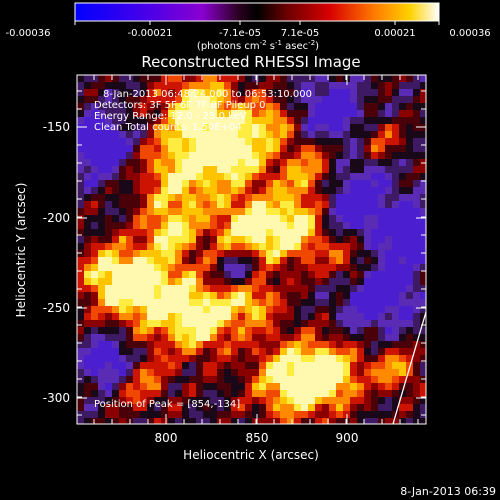 Image resolution: width=500 pixels, height=500 pixels. What do you see at coordinates (300, 33) in the screenshot?
I see `colorbar-tick-label: 7.1e-05` at bounding box center [300, 33].